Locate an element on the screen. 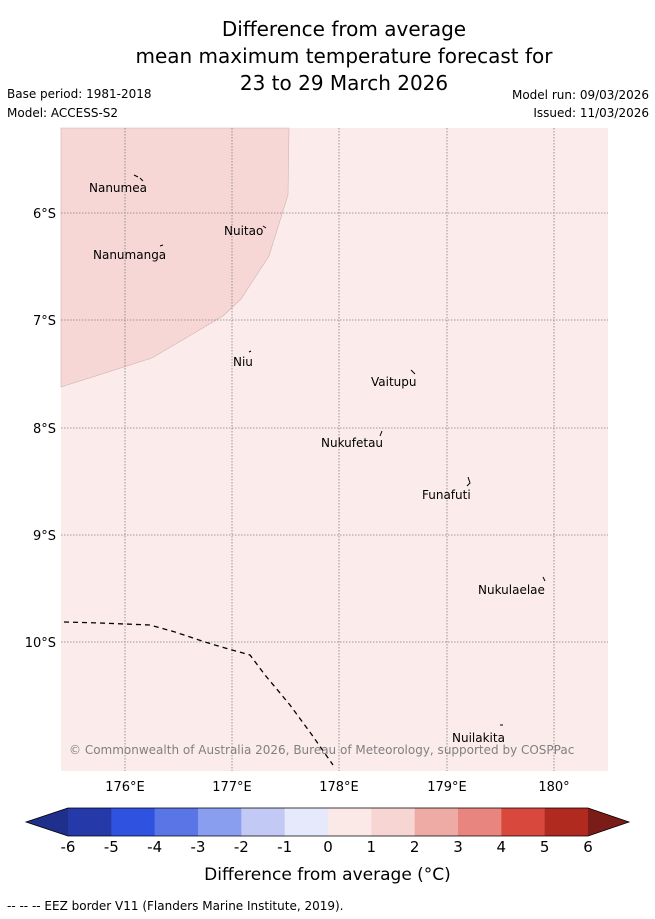  lon-label-180: 180° is located at coordinates (553, 787).